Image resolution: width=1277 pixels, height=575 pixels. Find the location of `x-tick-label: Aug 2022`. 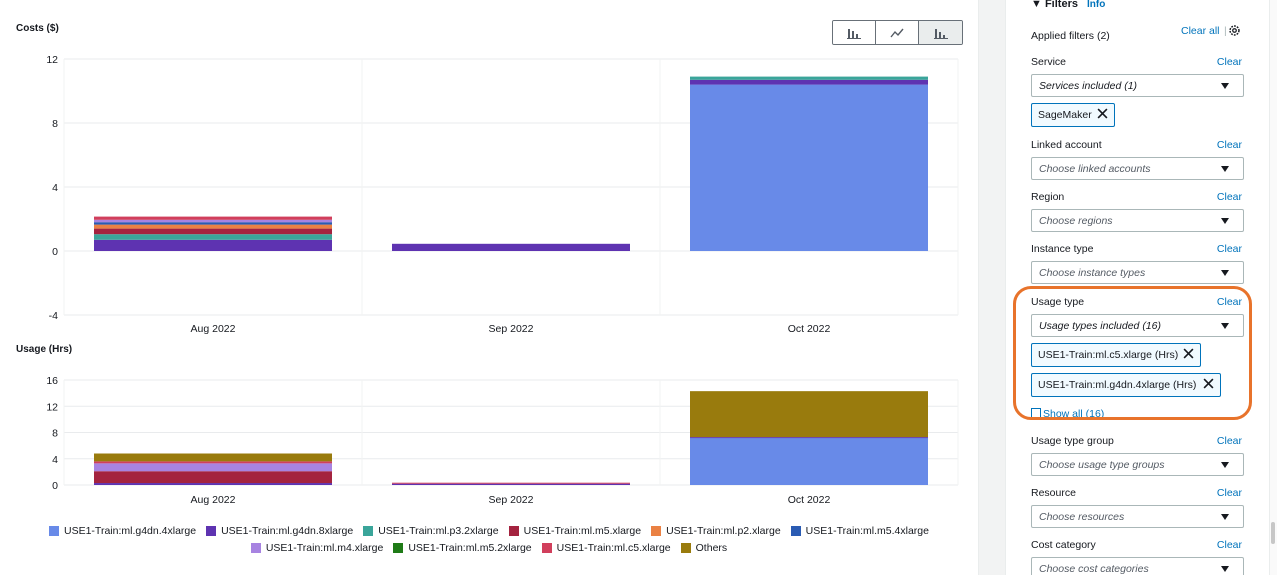

x-tick-label: Aug 2022 is located at coordinates (213, 329).